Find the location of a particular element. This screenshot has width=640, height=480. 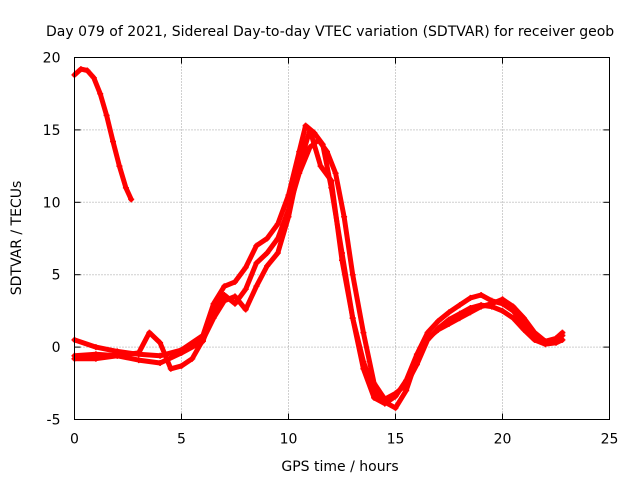

y-tick-label: 5 is located at coordinates (56, 276).